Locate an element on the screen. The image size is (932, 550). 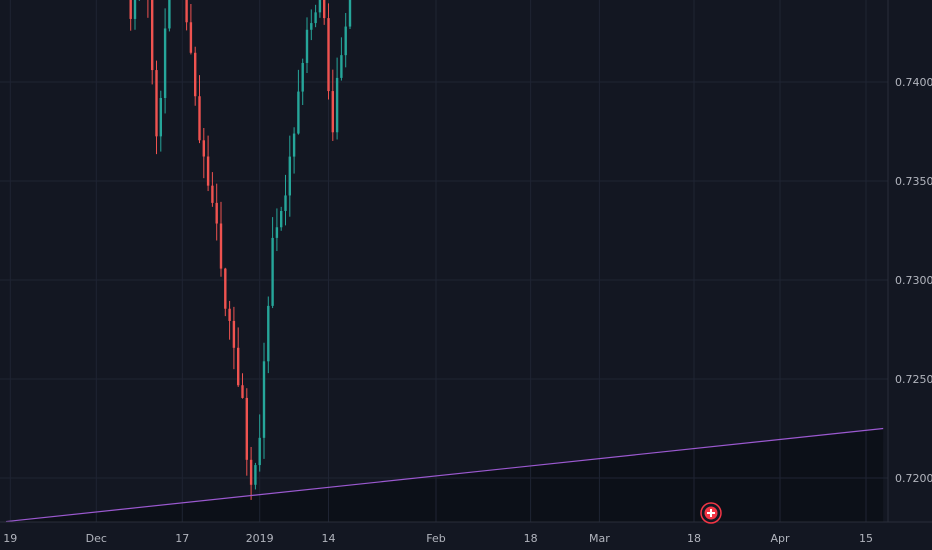
time-tick-label: Dec is located at coordinates (96, 538).